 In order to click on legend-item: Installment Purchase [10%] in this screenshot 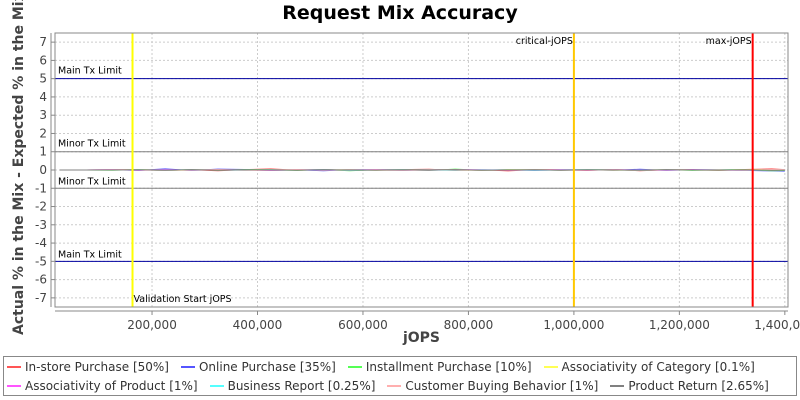, I will do `click(438, 367)`.